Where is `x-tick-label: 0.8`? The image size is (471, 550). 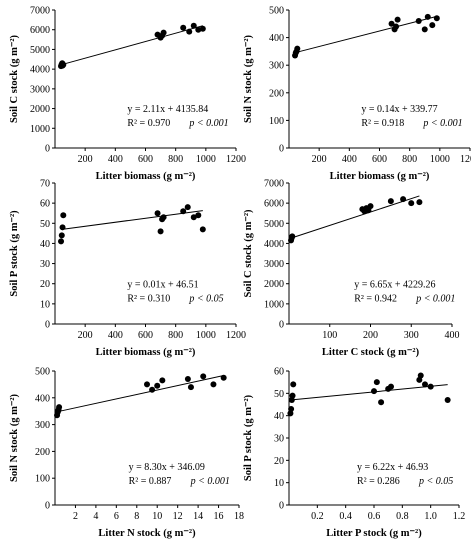 x-tick-label: 0.8 is located at coordinates (402, 516).